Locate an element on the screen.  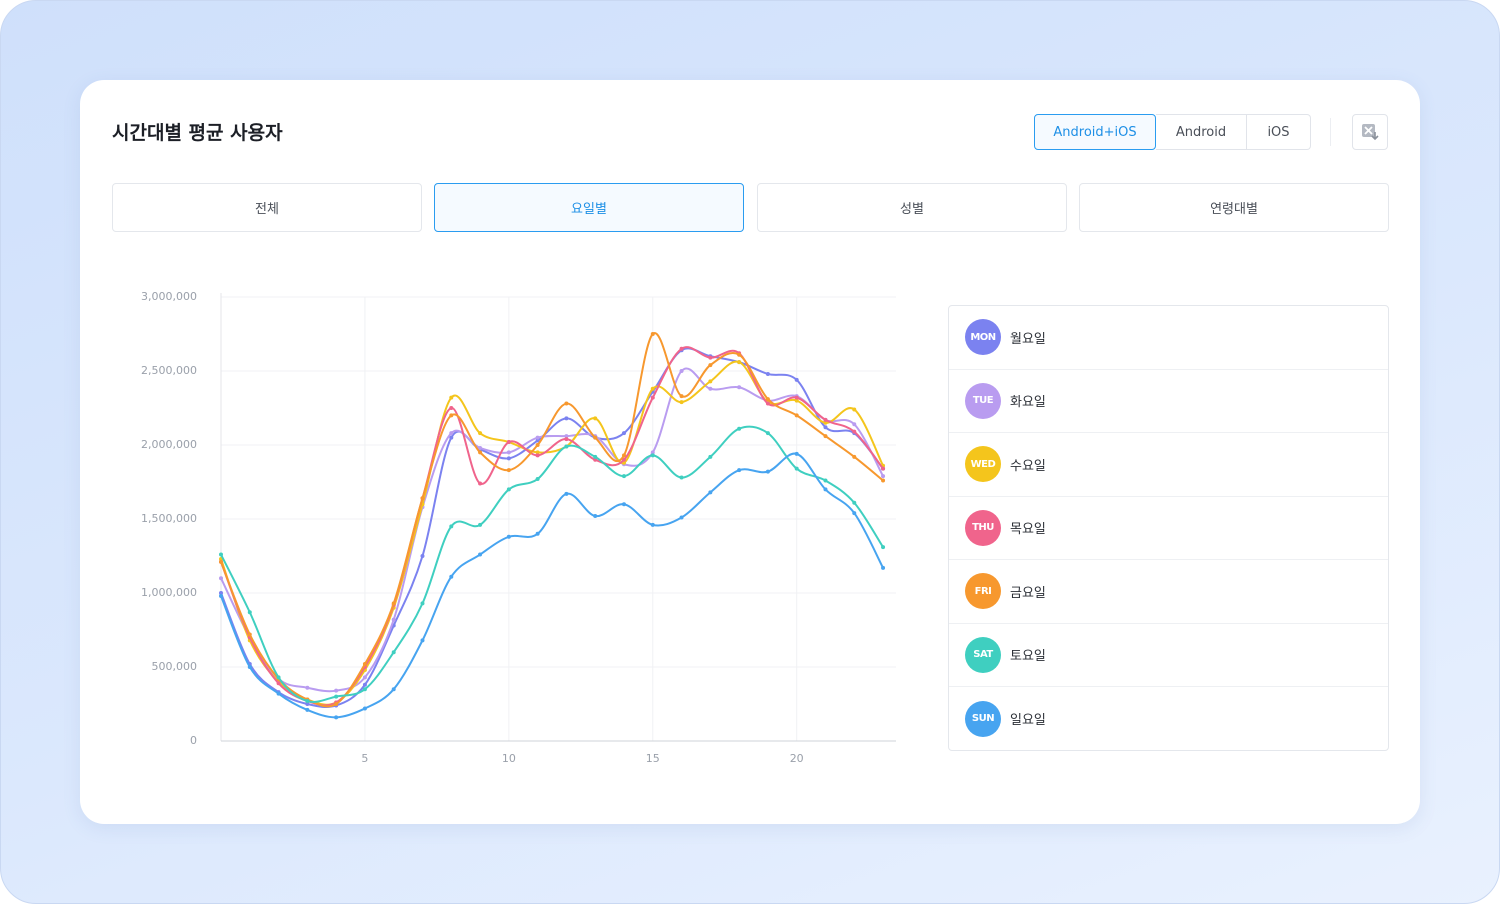
legend-badge: WED is located at coordinates (983, 464).